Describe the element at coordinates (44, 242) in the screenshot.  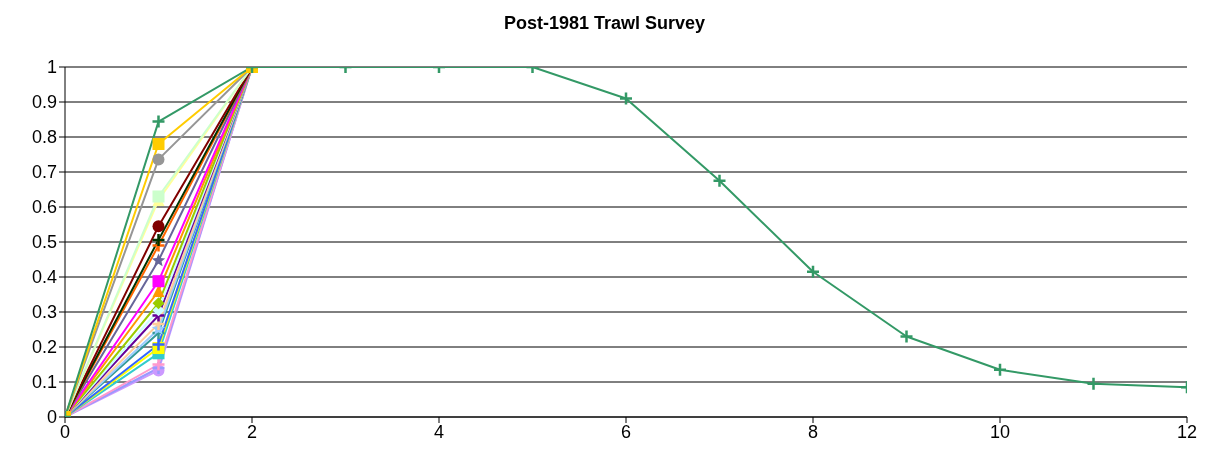
I see `y-tick-label: 0.5` at that location.